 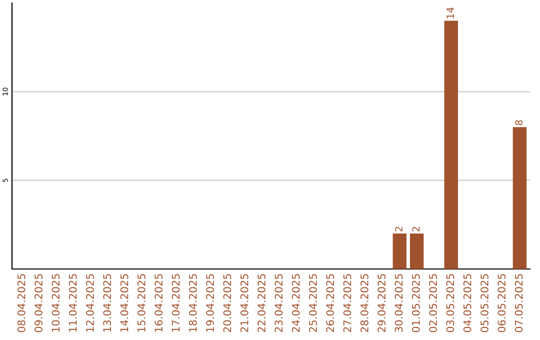 I want to click on x-tick-label: 28.04.2025, so click(x=364, y=303).